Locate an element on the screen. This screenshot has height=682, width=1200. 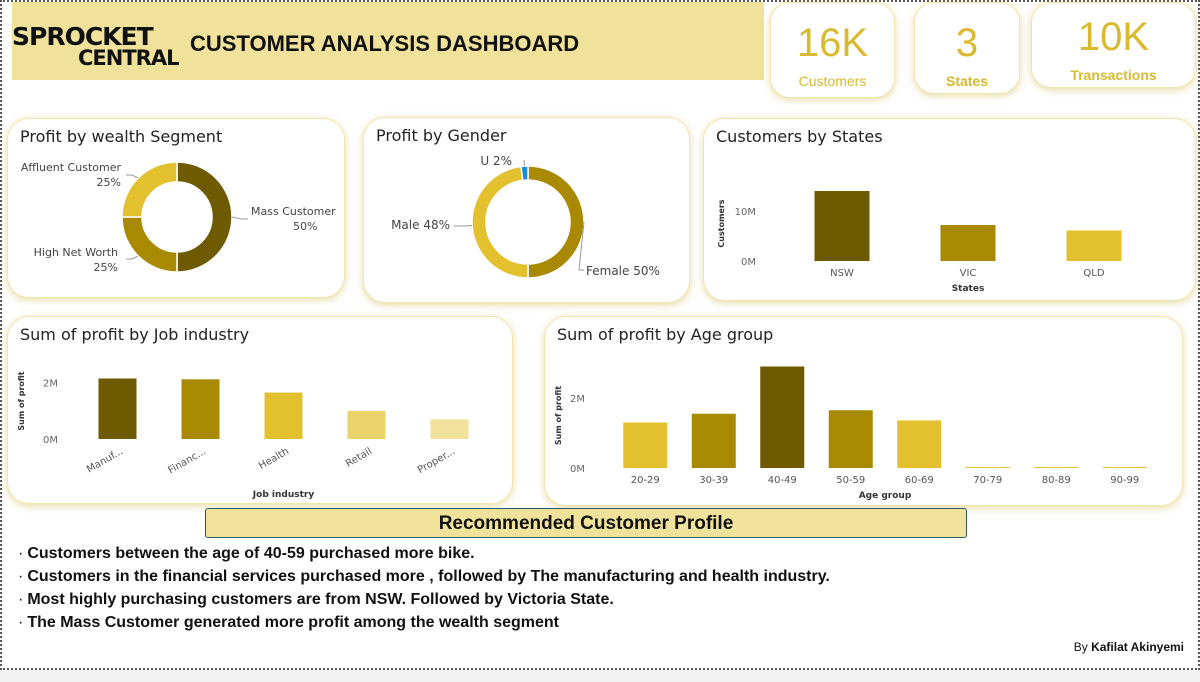
states-x-tick: QLD is located at coordinates (1093, 273).